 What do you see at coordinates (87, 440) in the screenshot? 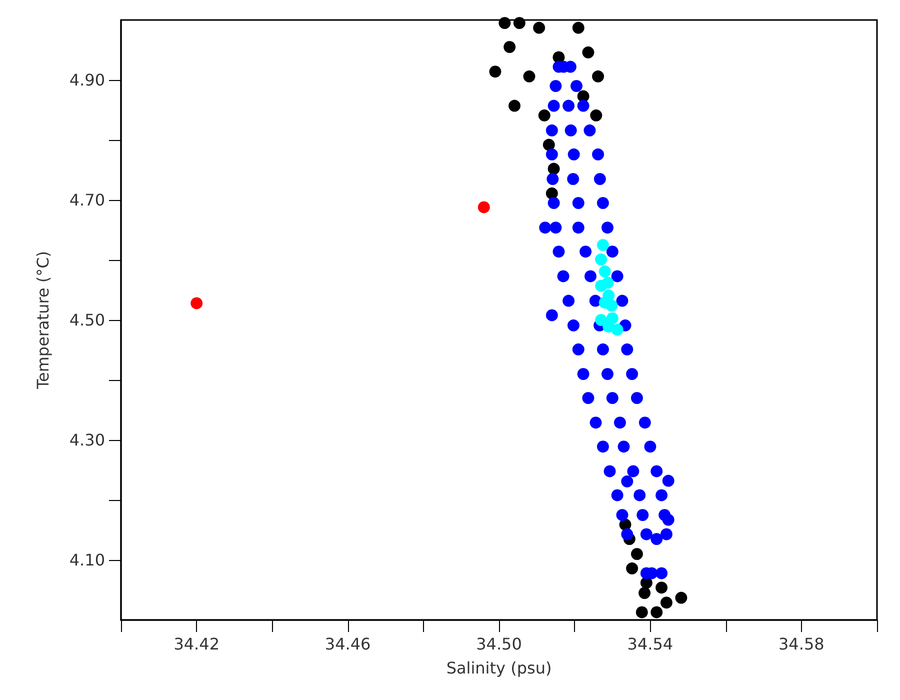
I see `y-tick-label: 4.30` at bounding box center [87, 440].